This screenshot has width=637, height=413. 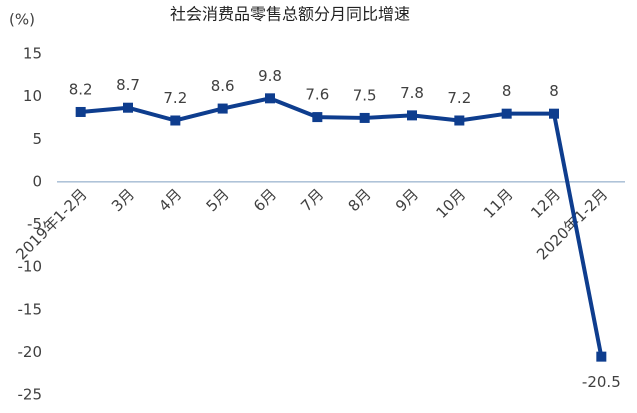 What do you see at coordinates (30, 352) in the screenshot?
I see `y-tick-label: -20` at bounding box center [30, 352].